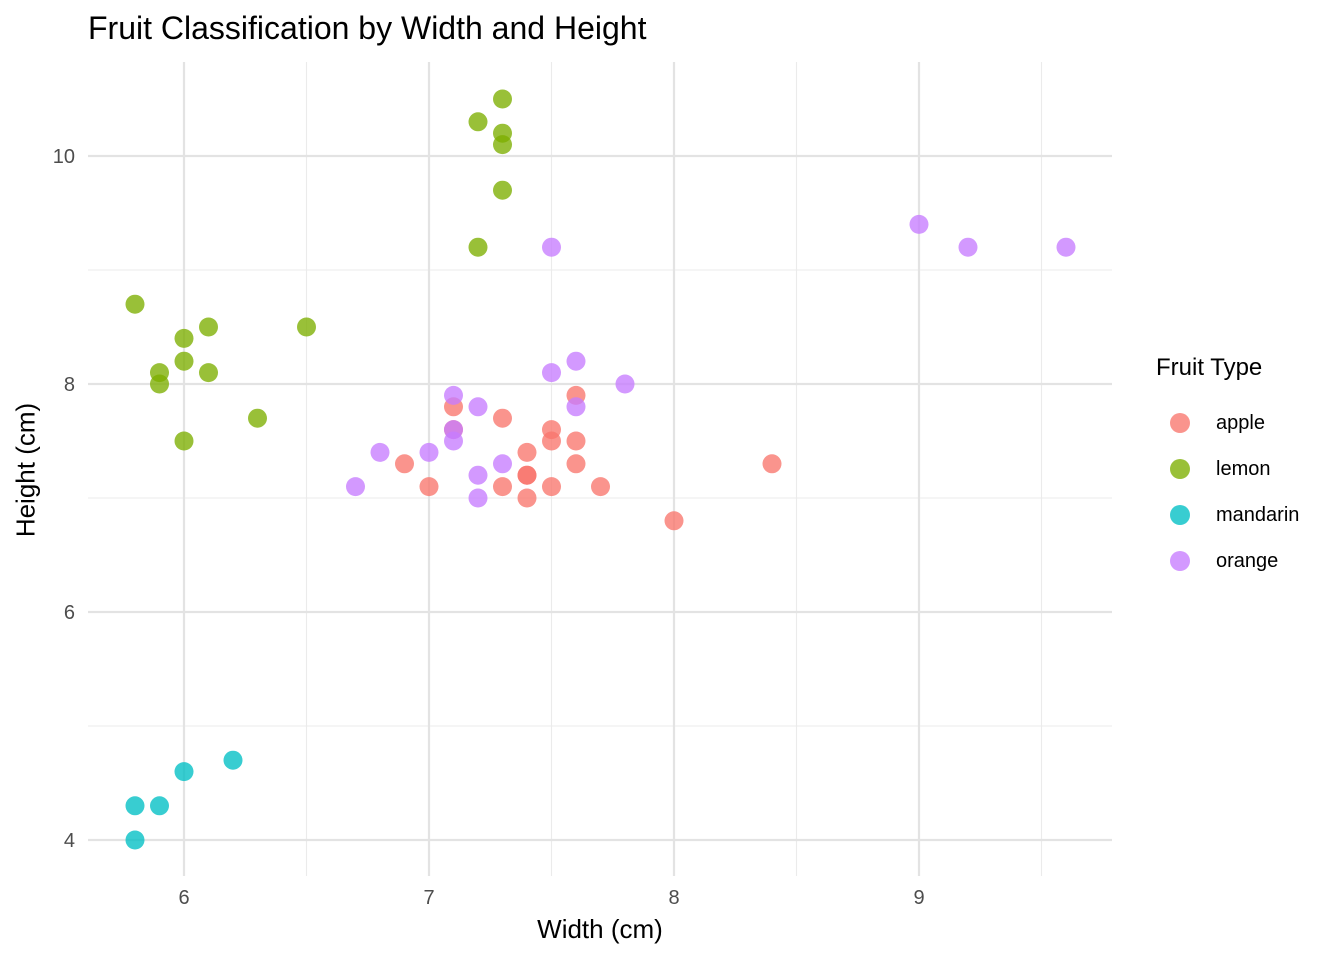 This screenshot has height=960, width=1344. What do you see at coordinates (64, 157) in the screenshot?
I see `y-tick-label: 10` at bounding box center [64, 157].